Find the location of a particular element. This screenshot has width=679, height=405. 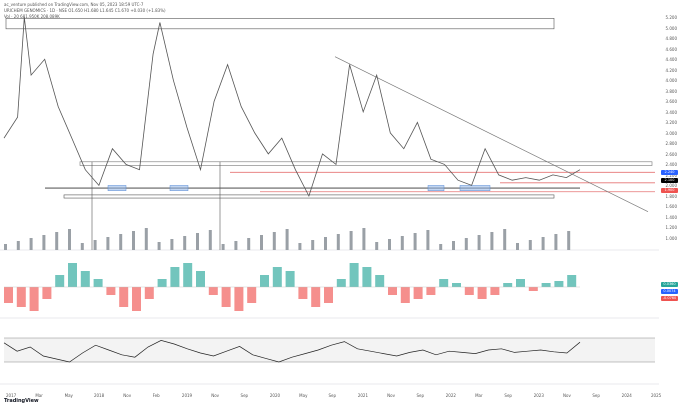

price-badge: 2.240 is located at coordinates (669, 173).